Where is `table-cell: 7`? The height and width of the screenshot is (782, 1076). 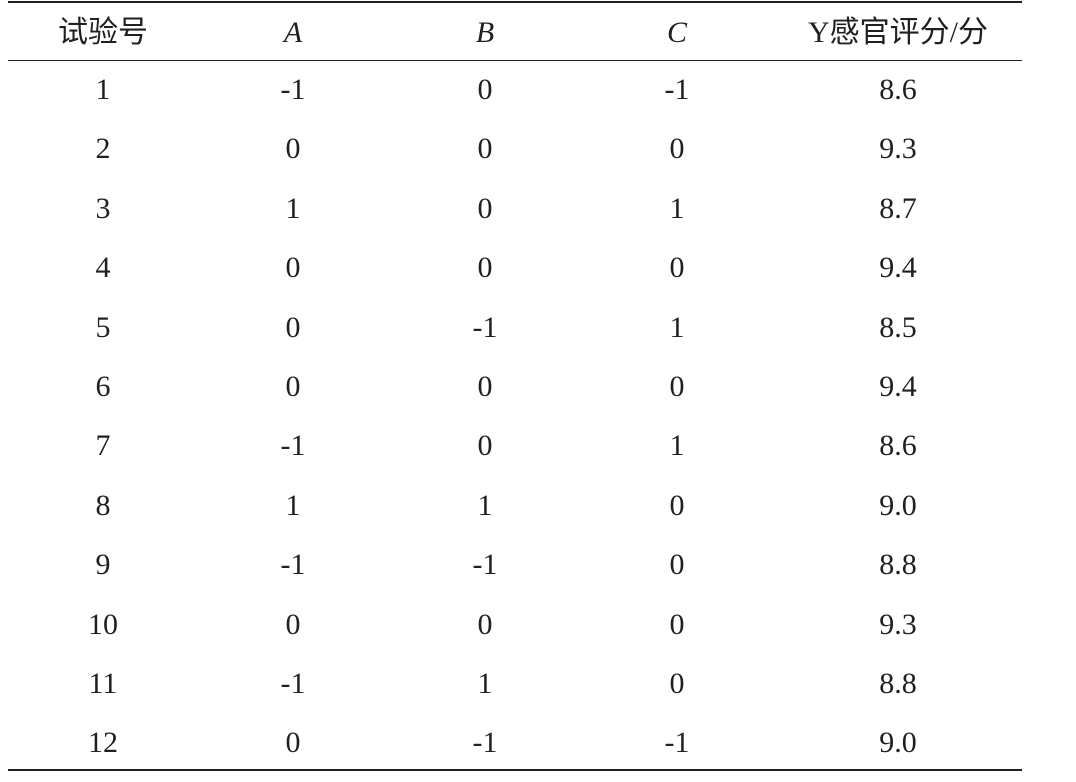
table-cell: 7 is located at coordinates (103, 446).